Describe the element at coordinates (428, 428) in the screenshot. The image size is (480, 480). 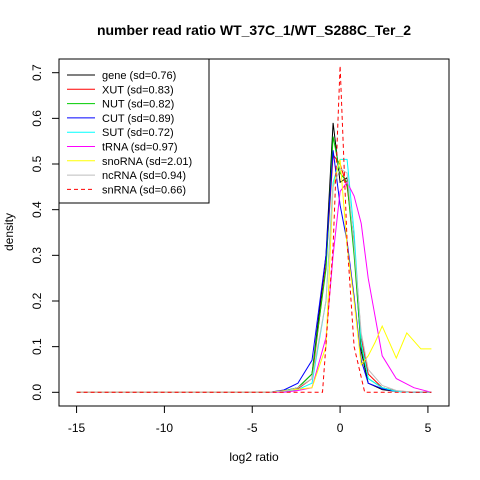
I see `x-tick-label: 5` at that location.